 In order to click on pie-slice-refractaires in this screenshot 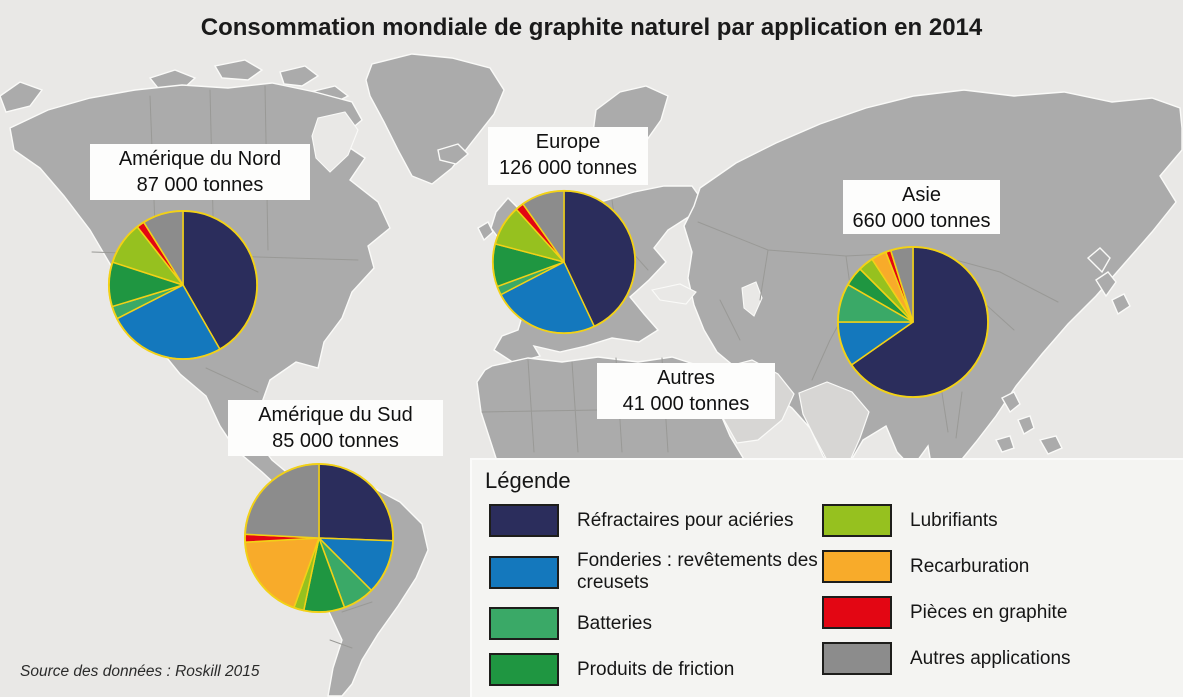, I will do `click(356, 502)`.